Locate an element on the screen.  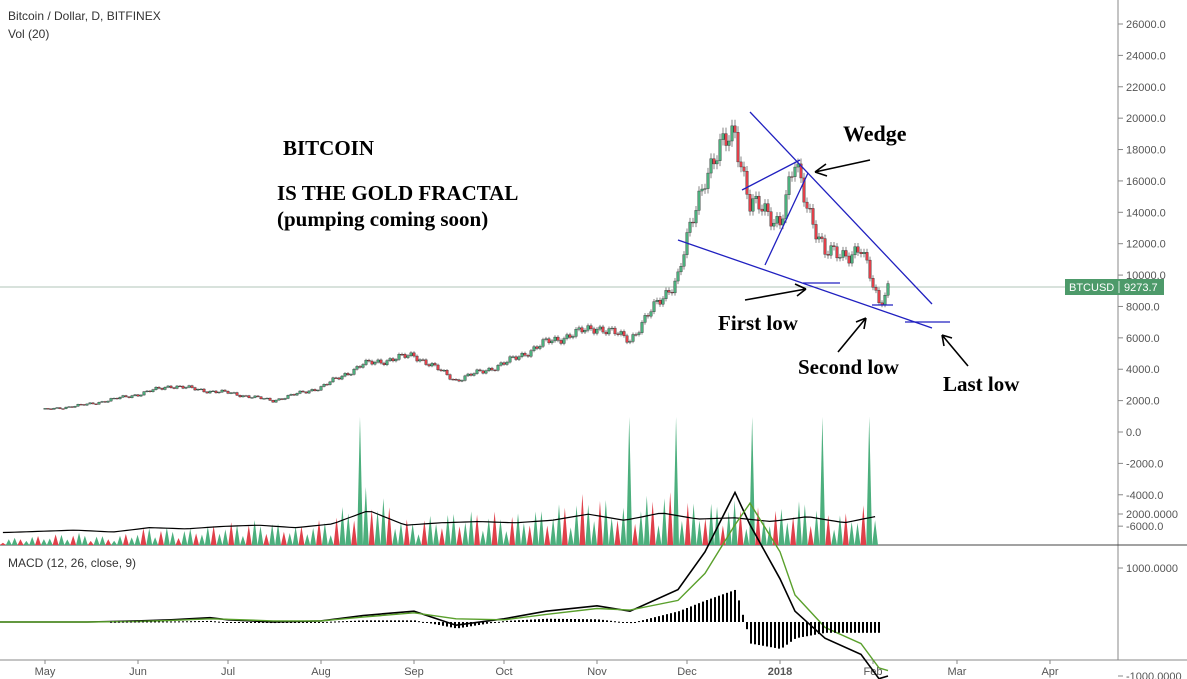
first-low-label: First low is located at coordinates (758, 323).